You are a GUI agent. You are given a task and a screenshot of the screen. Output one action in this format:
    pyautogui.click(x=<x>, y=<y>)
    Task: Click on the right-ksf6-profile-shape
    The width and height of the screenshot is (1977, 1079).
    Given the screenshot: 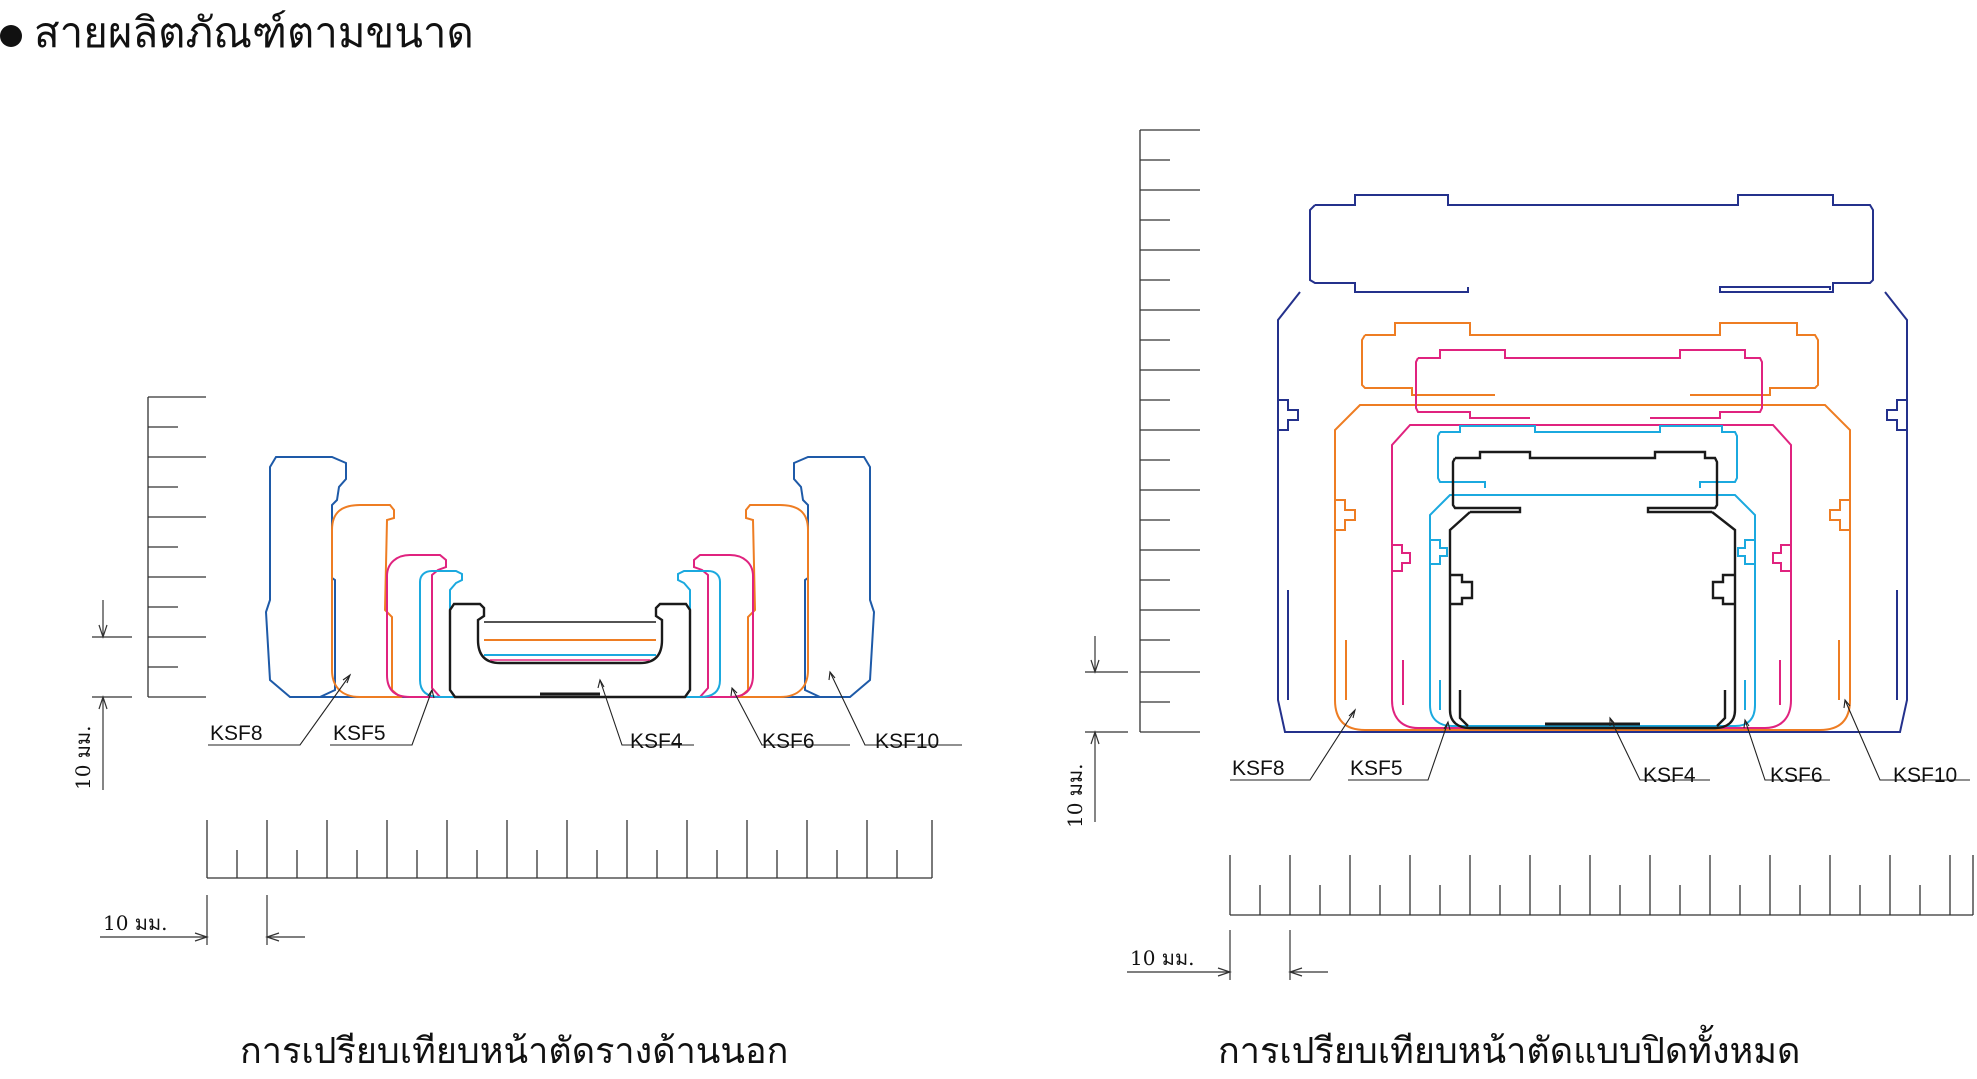 What is the action you would take?
    pyautogui.click(x=1591, y=539)
    